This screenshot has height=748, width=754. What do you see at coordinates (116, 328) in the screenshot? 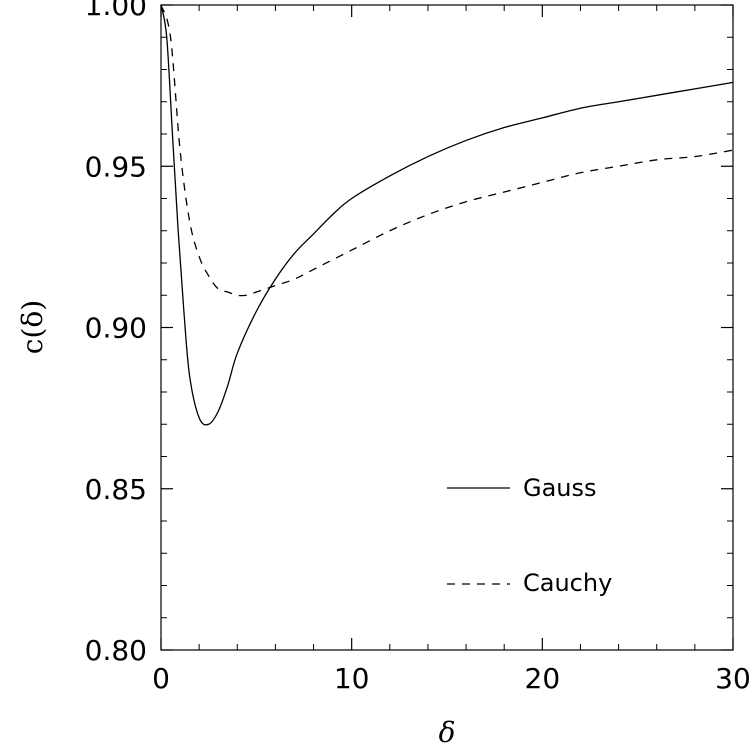
I see `y-tick-label: 0.90` at bounding box center [116, 328].